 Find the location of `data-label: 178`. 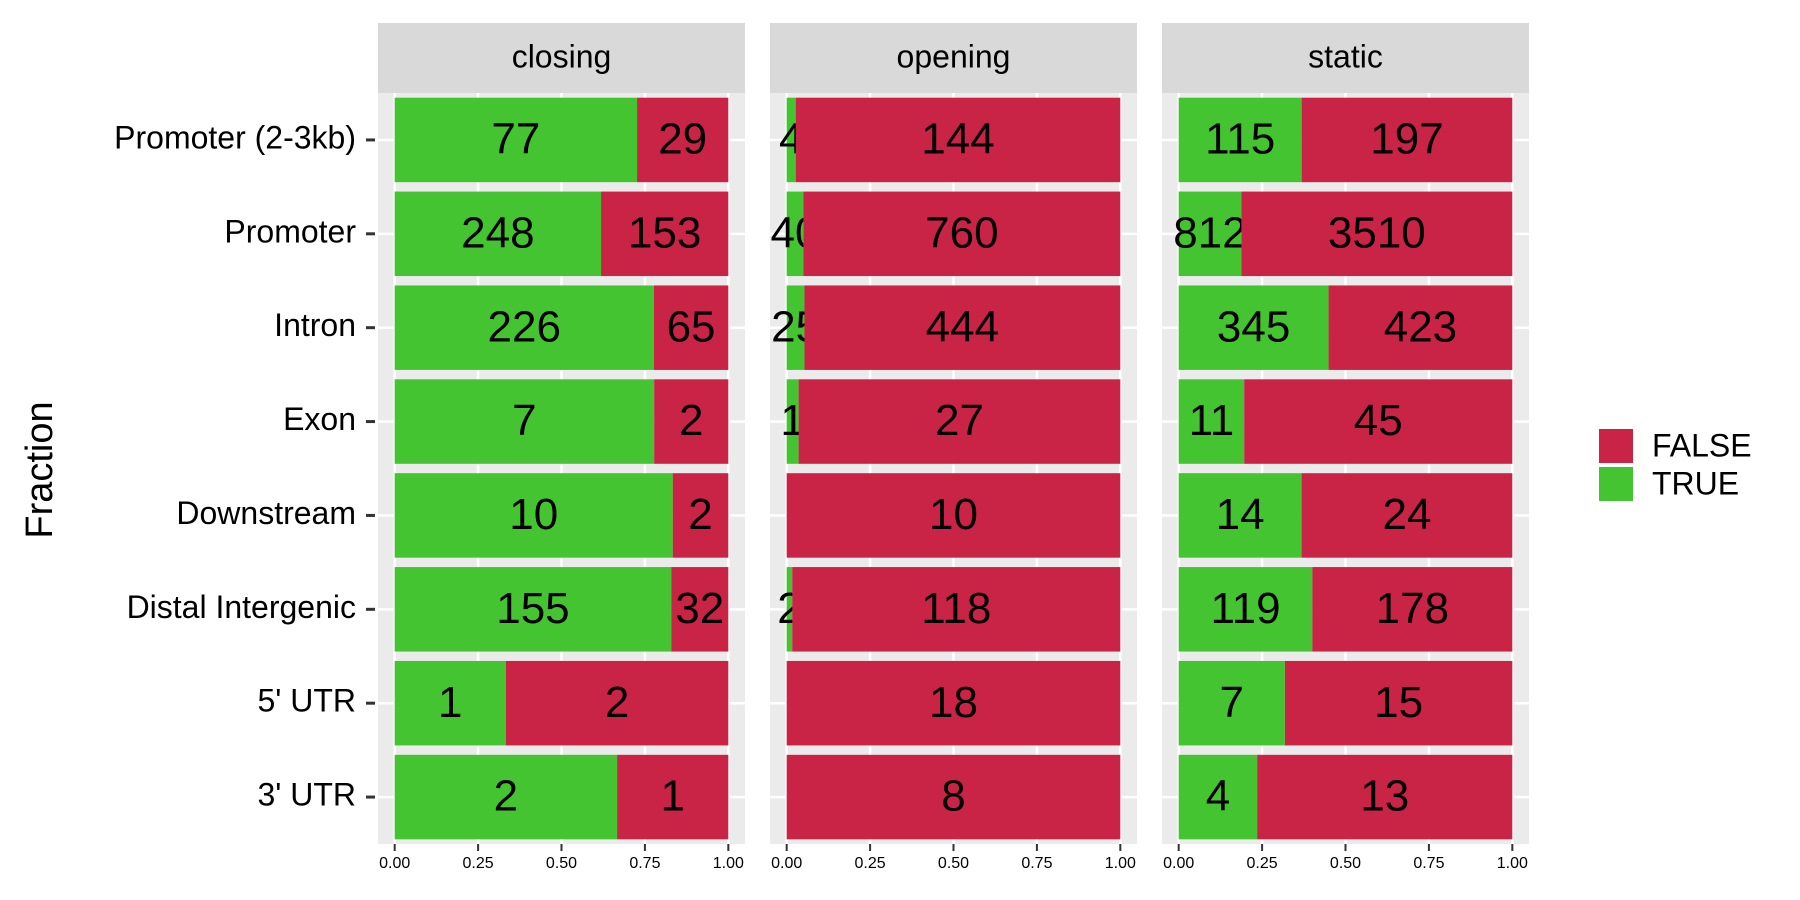

data-label: 178 is located at coordinates (1412, 608).